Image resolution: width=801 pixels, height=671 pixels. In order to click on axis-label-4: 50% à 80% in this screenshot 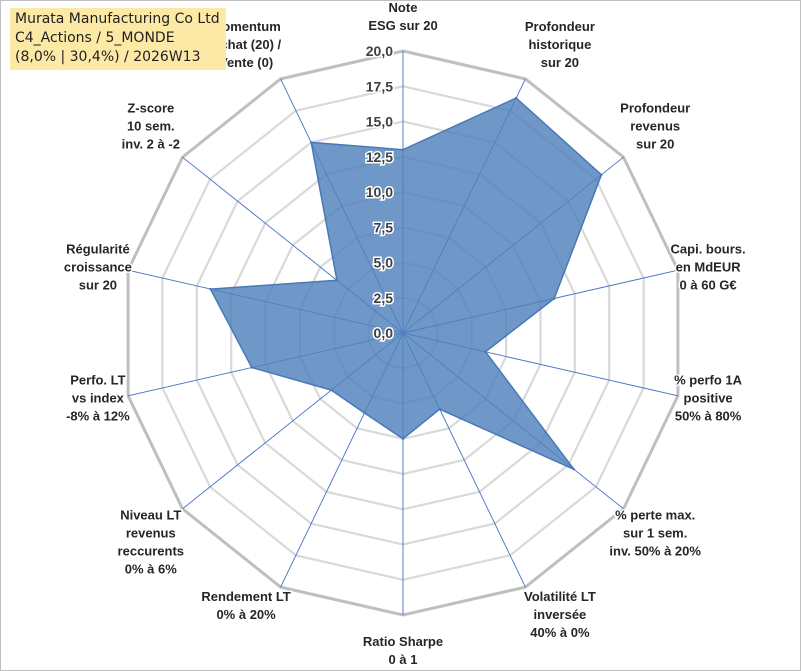, I will do `click(708, 415)`.